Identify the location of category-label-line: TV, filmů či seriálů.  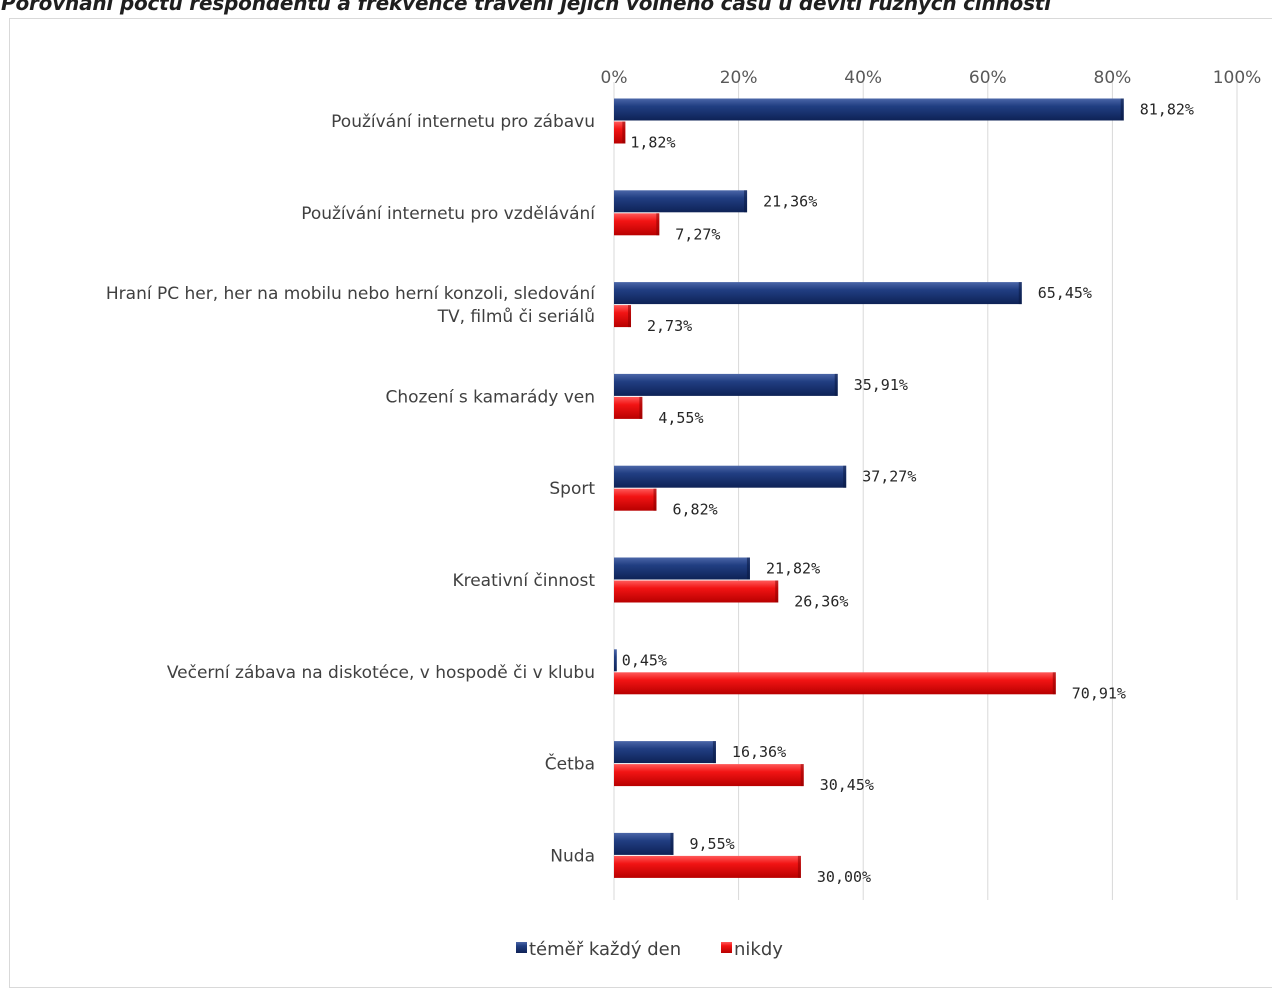
(516, 317).